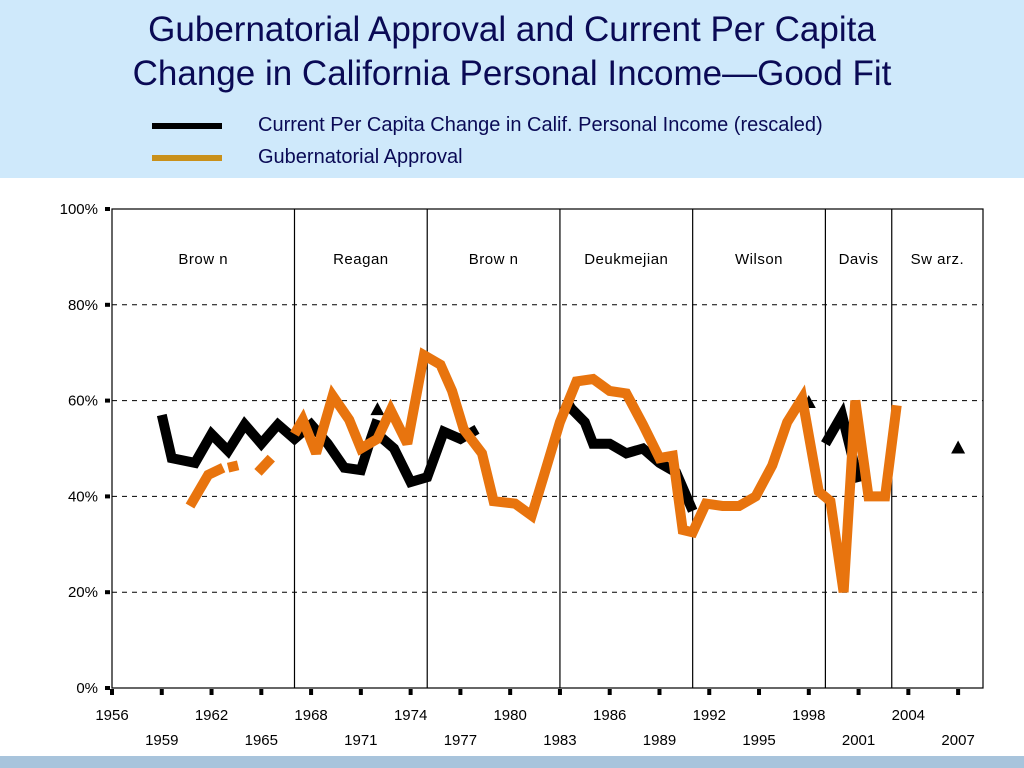 The height and width of the screenshot is (768, 1024). Describe the element at coordinates (659, 740) in the screenshot. I see `x-tick-label-bottom: 1989` at that location.